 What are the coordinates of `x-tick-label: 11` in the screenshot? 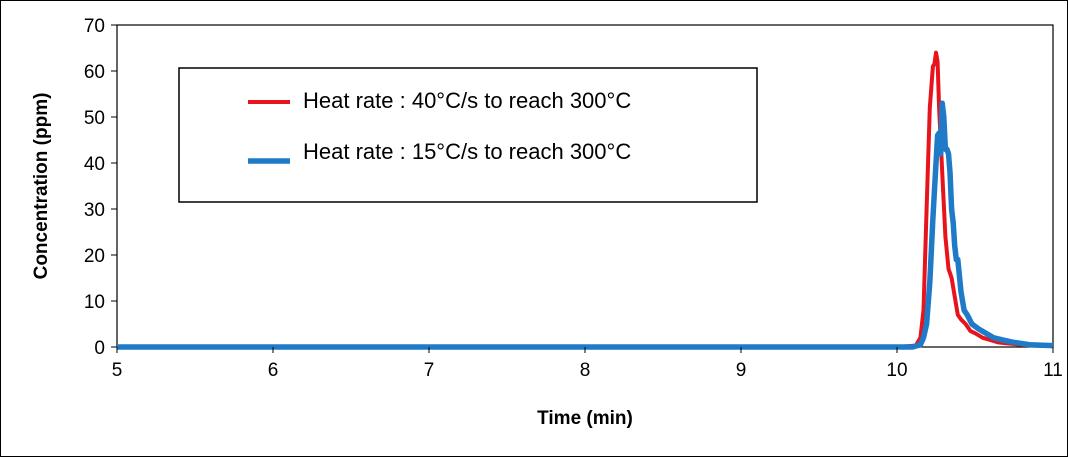 It's located at (1053, 370).